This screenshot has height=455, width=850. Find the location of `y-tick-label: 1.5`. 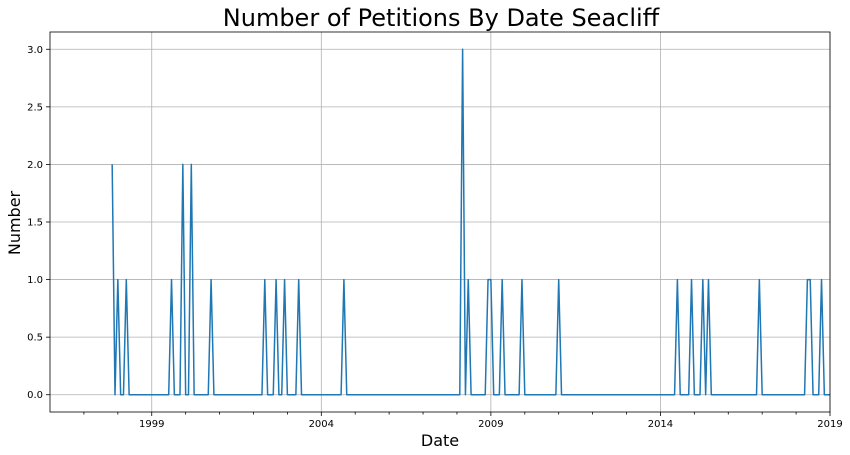

y-tick-label: 1.5 is located at coordinates (35, 223).